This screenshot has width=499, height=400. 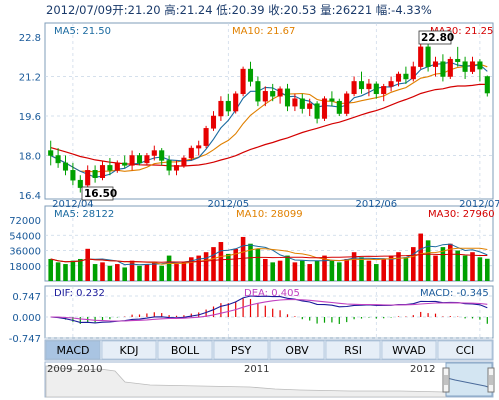 I want to click on navigator-selection-line, so click(x=469, y=383).